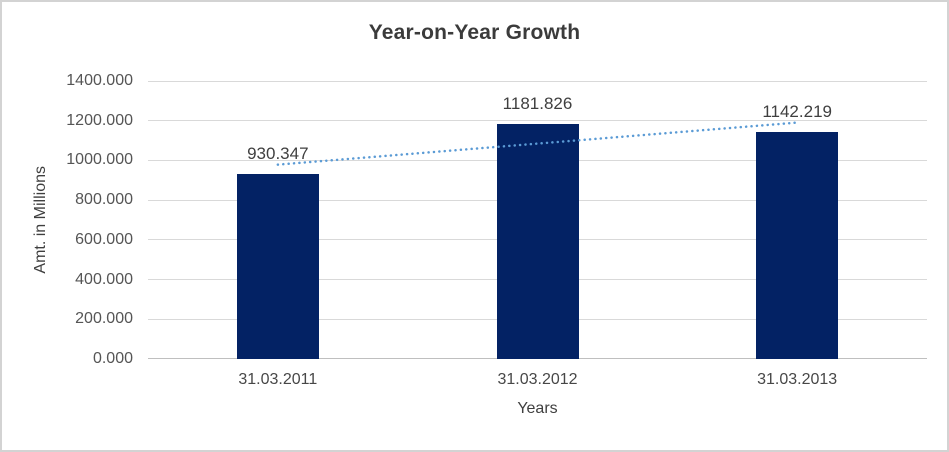  Describe the element at coordinates (99, 160) in the screenshot. I see `y-tick-label: 1000.000` at that location.